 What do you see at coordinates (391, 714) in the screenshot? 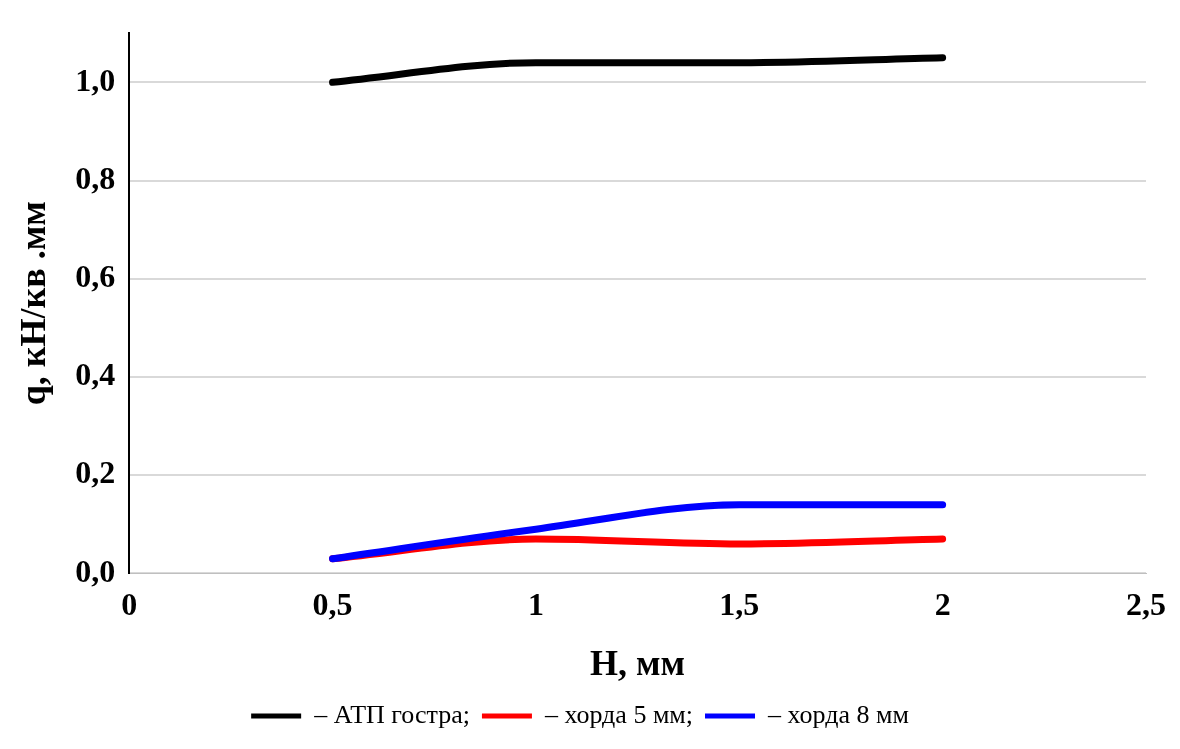
I see `legend-label: – АТП гостра;` at bounding box center [391, 714].